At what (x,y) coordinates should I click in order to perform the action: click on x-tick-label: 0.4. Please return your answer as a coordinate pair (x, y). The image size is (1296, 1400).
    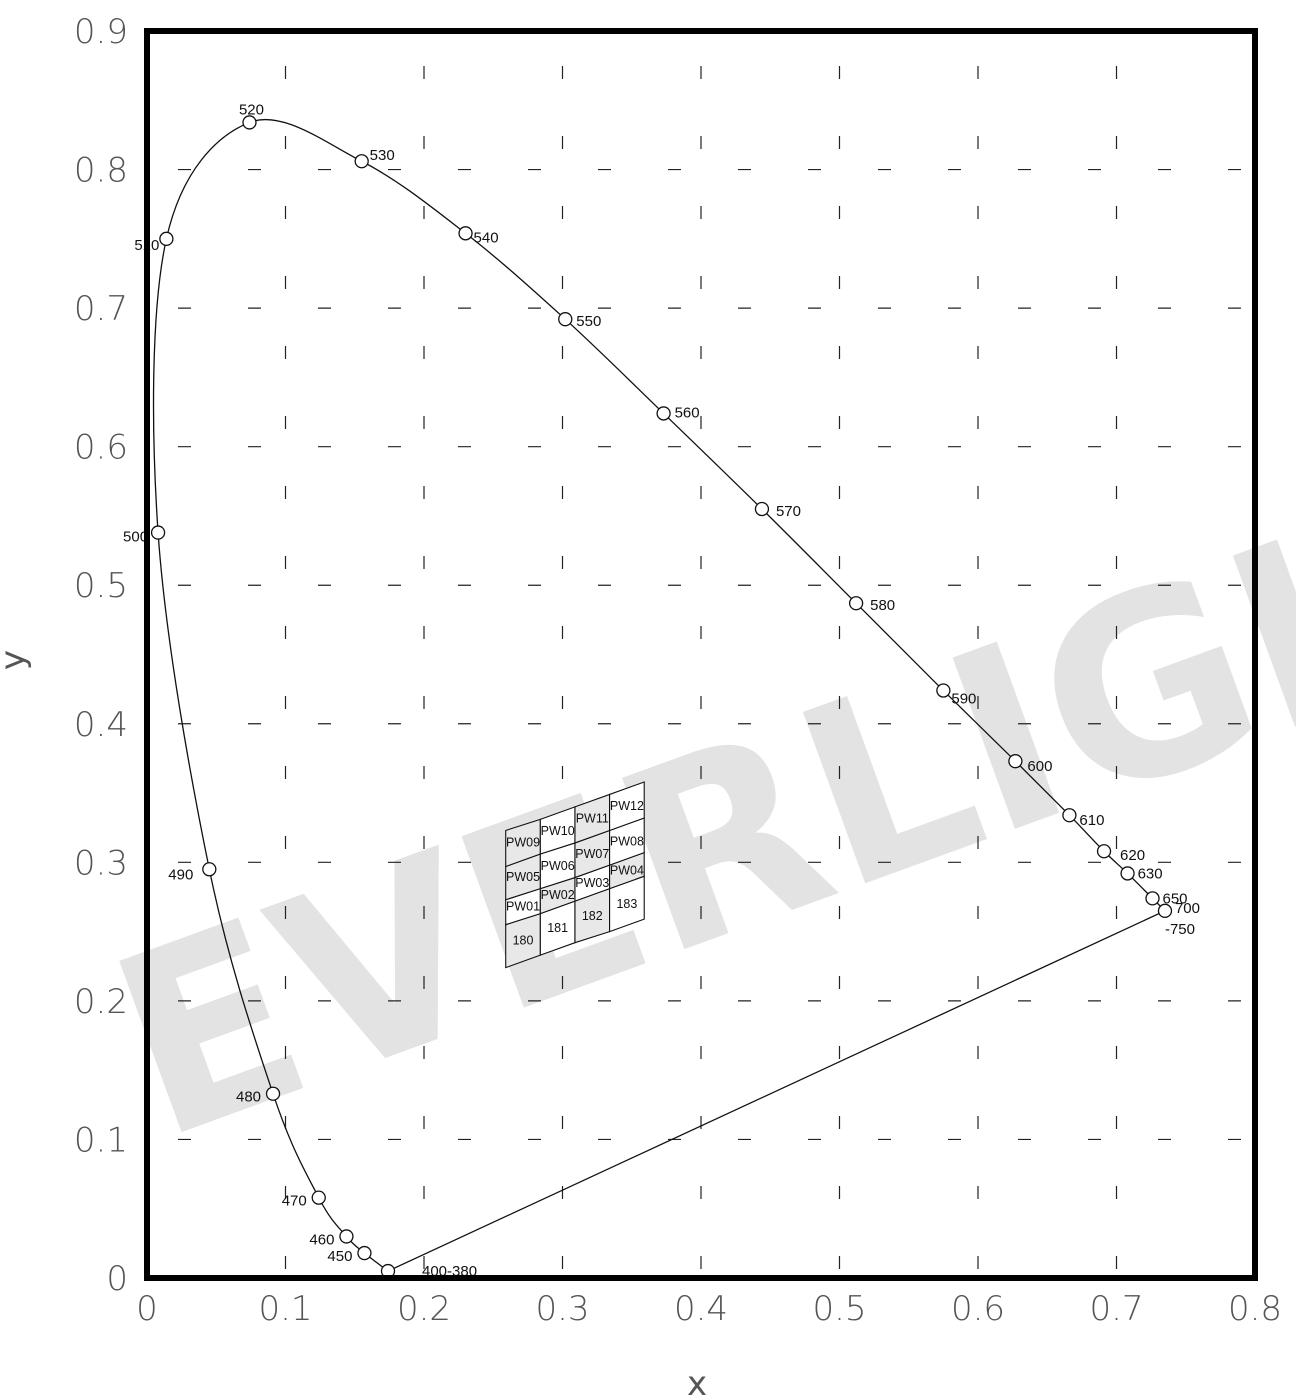
    Looking at the image, I should click on (701, 1309).